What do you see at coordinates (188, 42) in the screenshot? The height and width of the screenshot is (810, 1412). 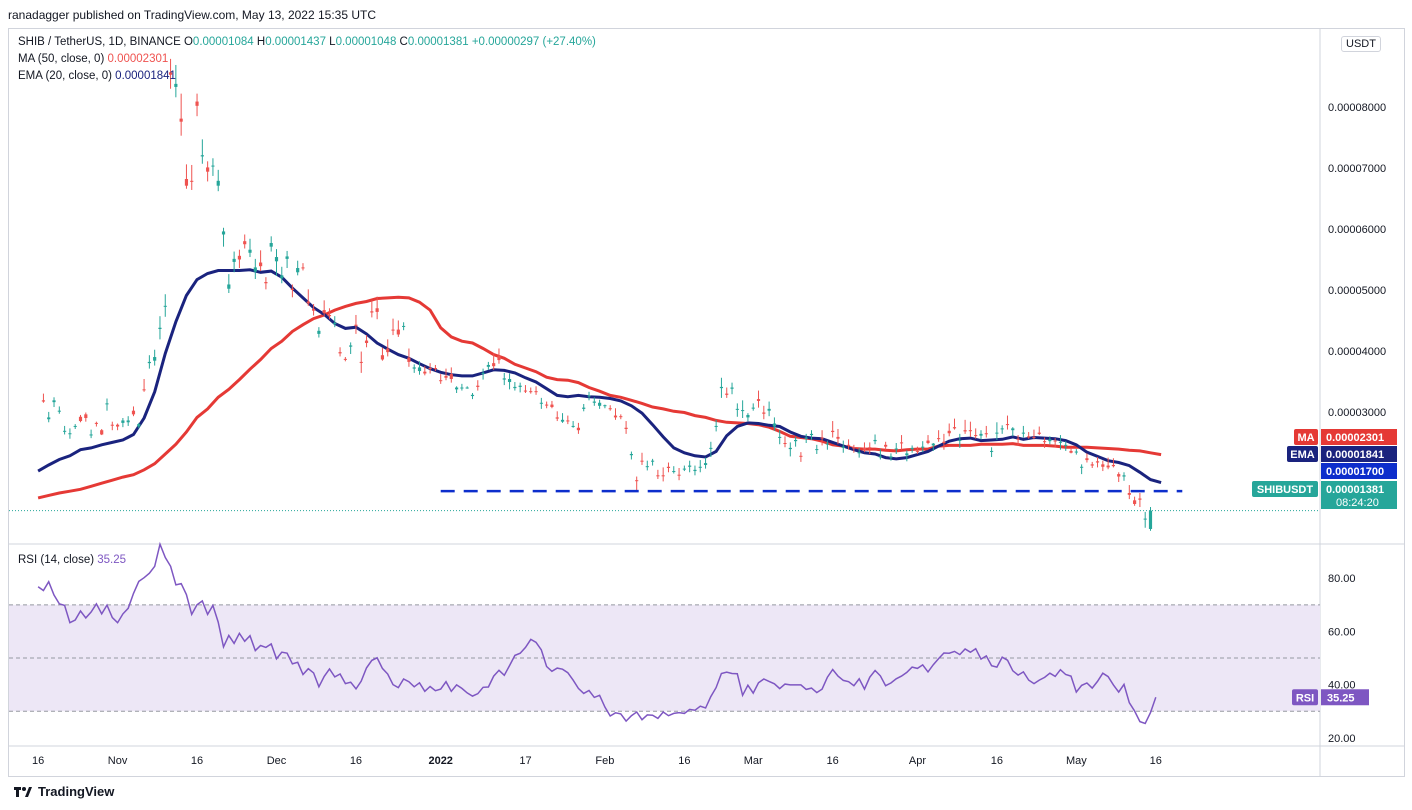 I see `open-label: O` at bounding box center [188, 42].